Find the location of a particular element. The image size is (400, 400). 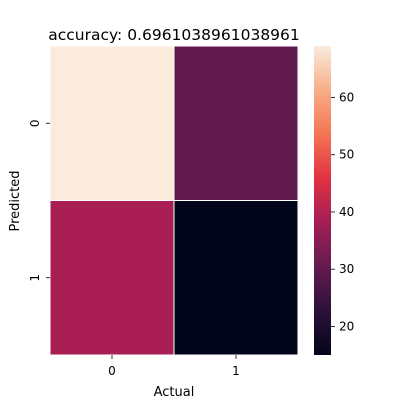

x-tick-label-0: 0 is located at coordinates (112, 371).